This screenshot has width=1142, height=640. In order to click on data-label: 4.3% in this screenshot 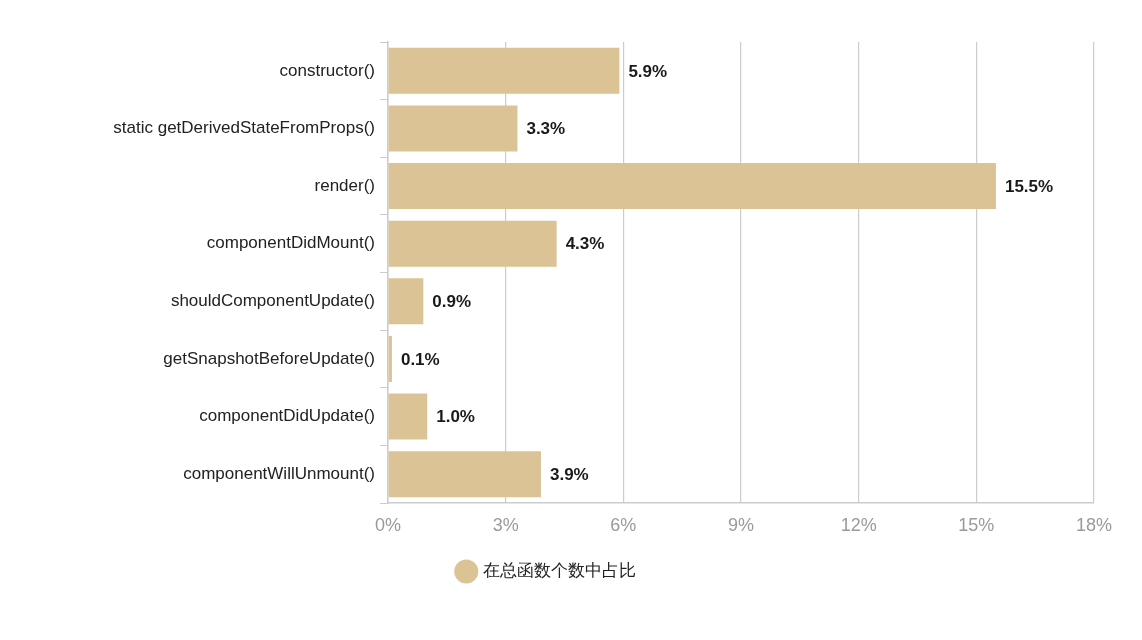, I will do `click(585, 244)`.